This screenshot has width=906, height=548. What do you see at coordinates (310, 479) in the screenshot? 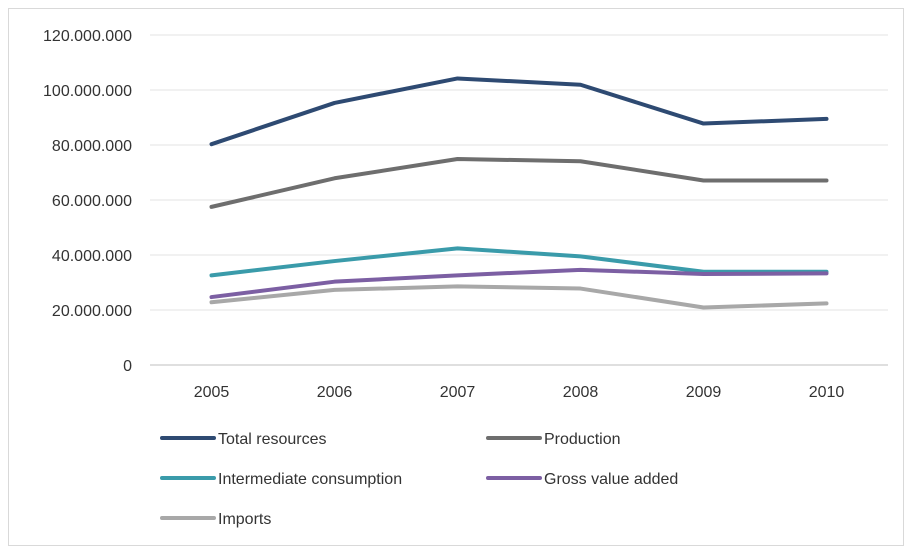
I see `legend-label: Intermediate consumption` at bounding box center [310, 479].